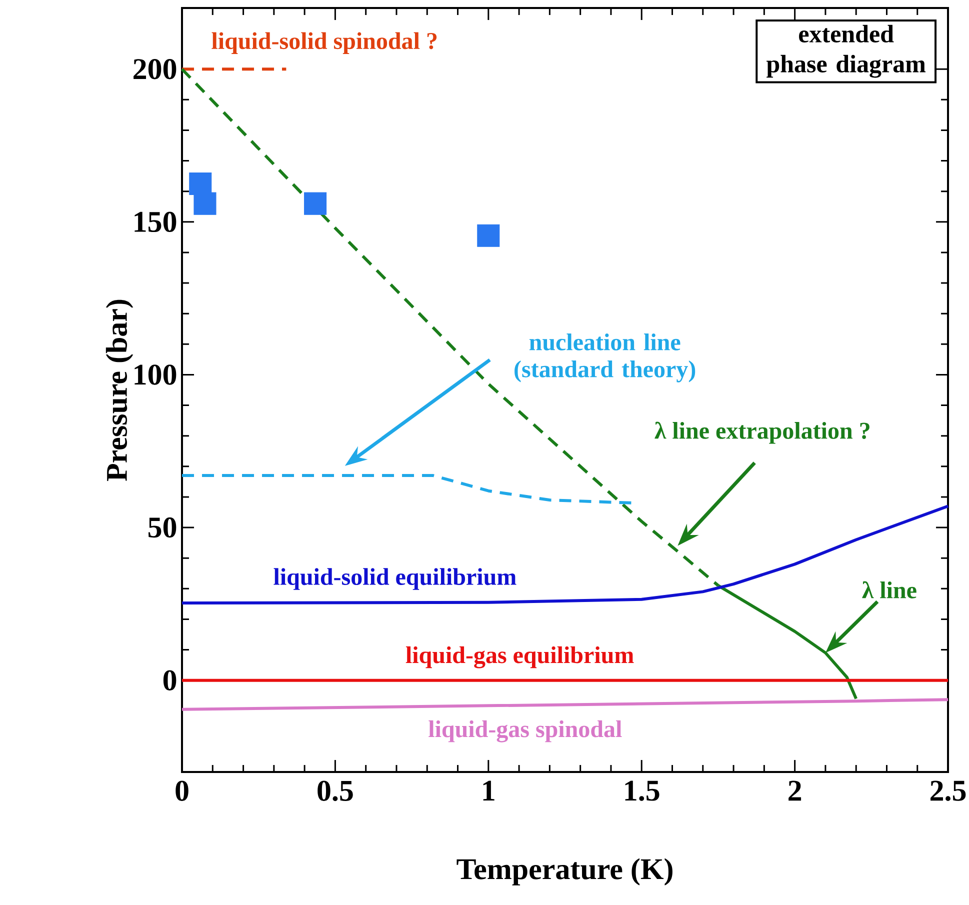 This screenshot has width=969, height=905. Describe the element at coordinates (795, 790) in the screenshot. I see `x-tick-label: 2` at that location.